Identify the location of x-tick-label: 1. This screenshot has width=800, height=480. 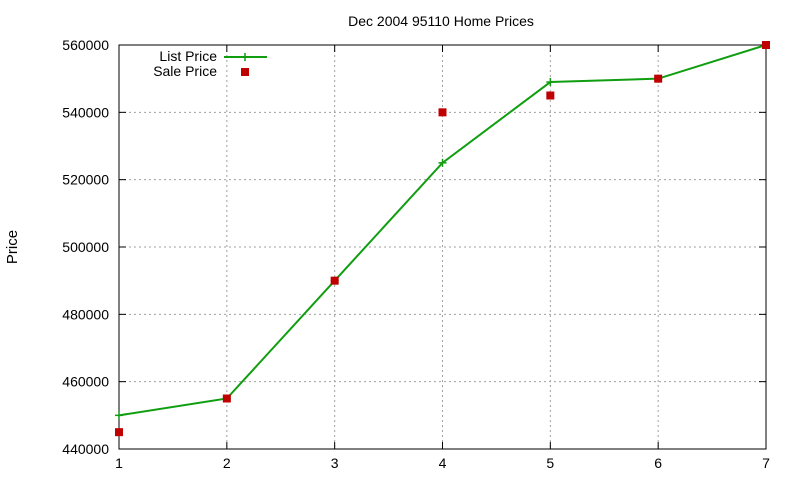
(119, 463).